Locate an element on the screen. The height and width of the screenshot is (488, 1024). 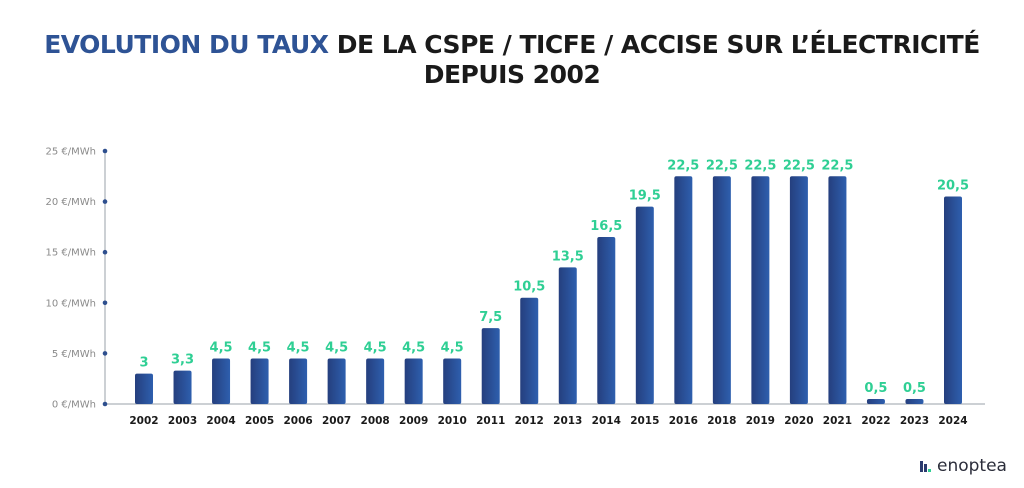
x-tick-label: 2018 is located at coordinates (721, 421).